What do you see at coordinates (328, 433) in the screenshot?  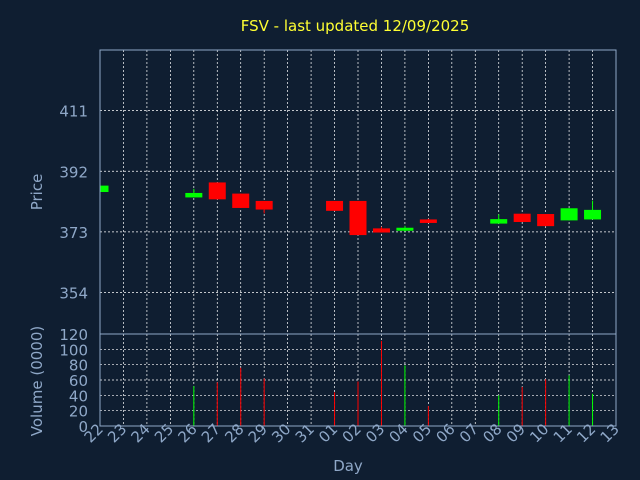 I see `x-tick-label: 01` at bounding box center [328, 433].